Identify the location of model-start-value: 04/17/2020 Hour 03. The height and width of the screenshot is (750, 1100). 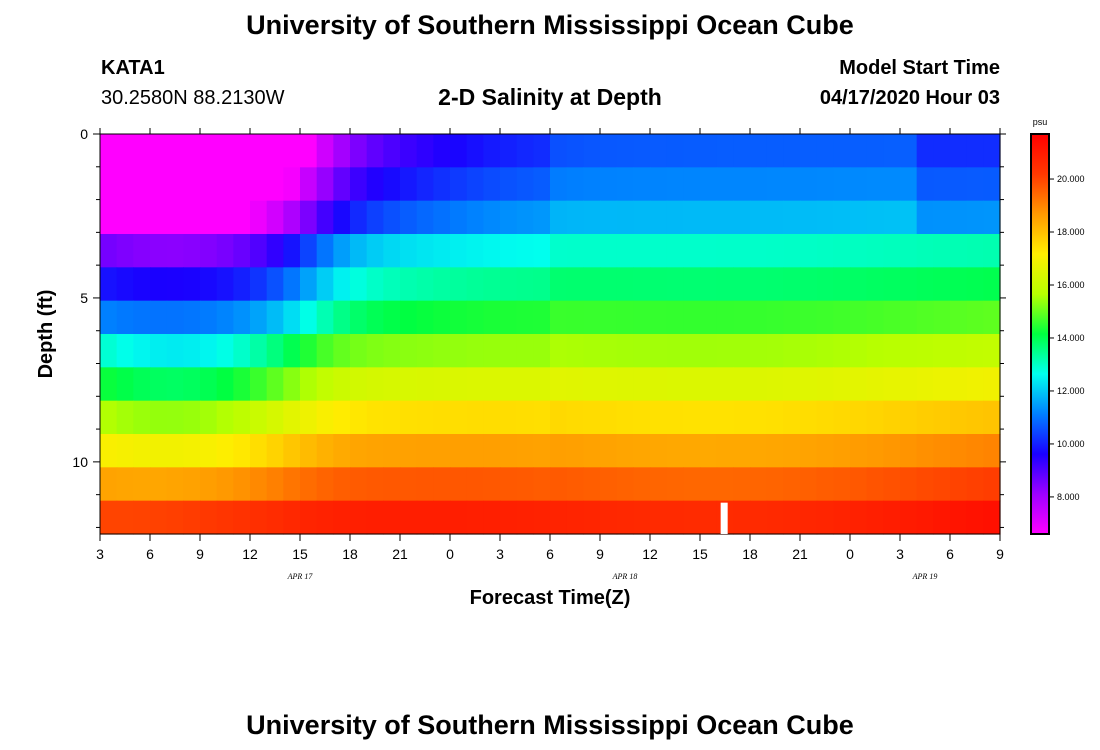
(909, 98).